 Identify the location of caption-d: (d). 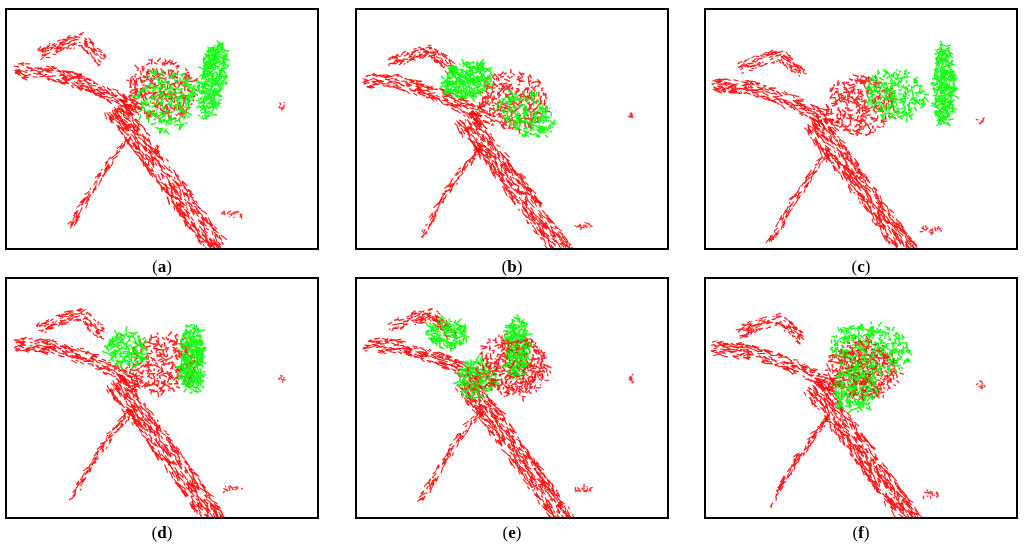
(162, 532).